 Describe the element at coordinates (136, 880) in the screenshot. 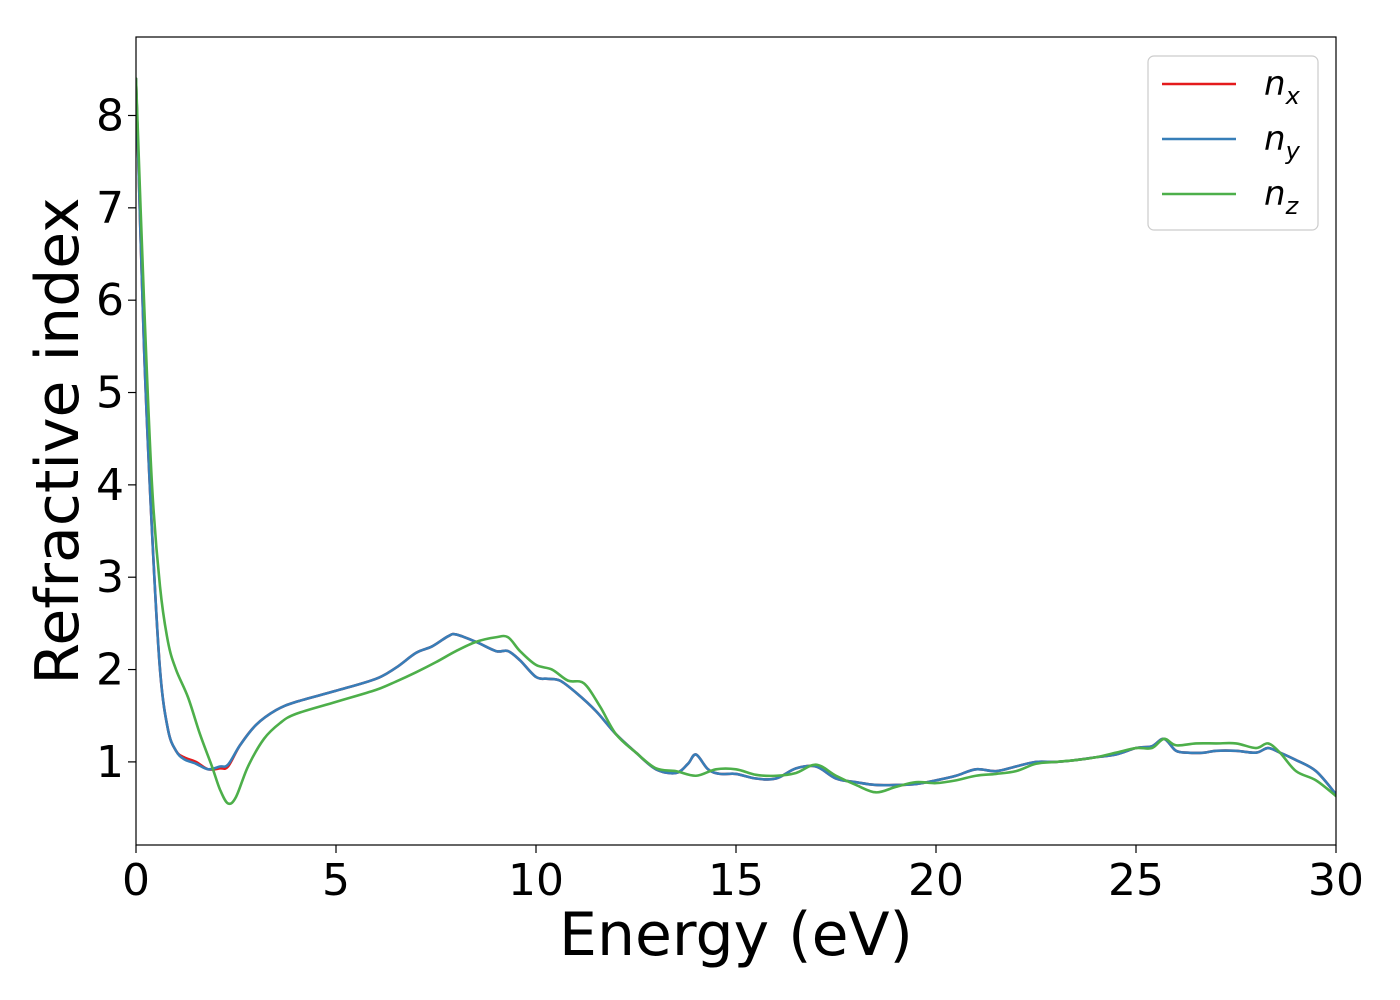

I see `x-tick-label: 0` at that location.